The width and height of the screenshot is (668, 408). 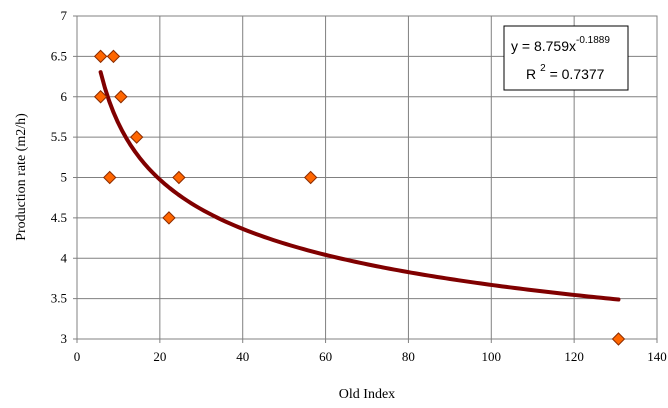 I want to click on r-squared-prefix: R, so click(x=531, y=74).